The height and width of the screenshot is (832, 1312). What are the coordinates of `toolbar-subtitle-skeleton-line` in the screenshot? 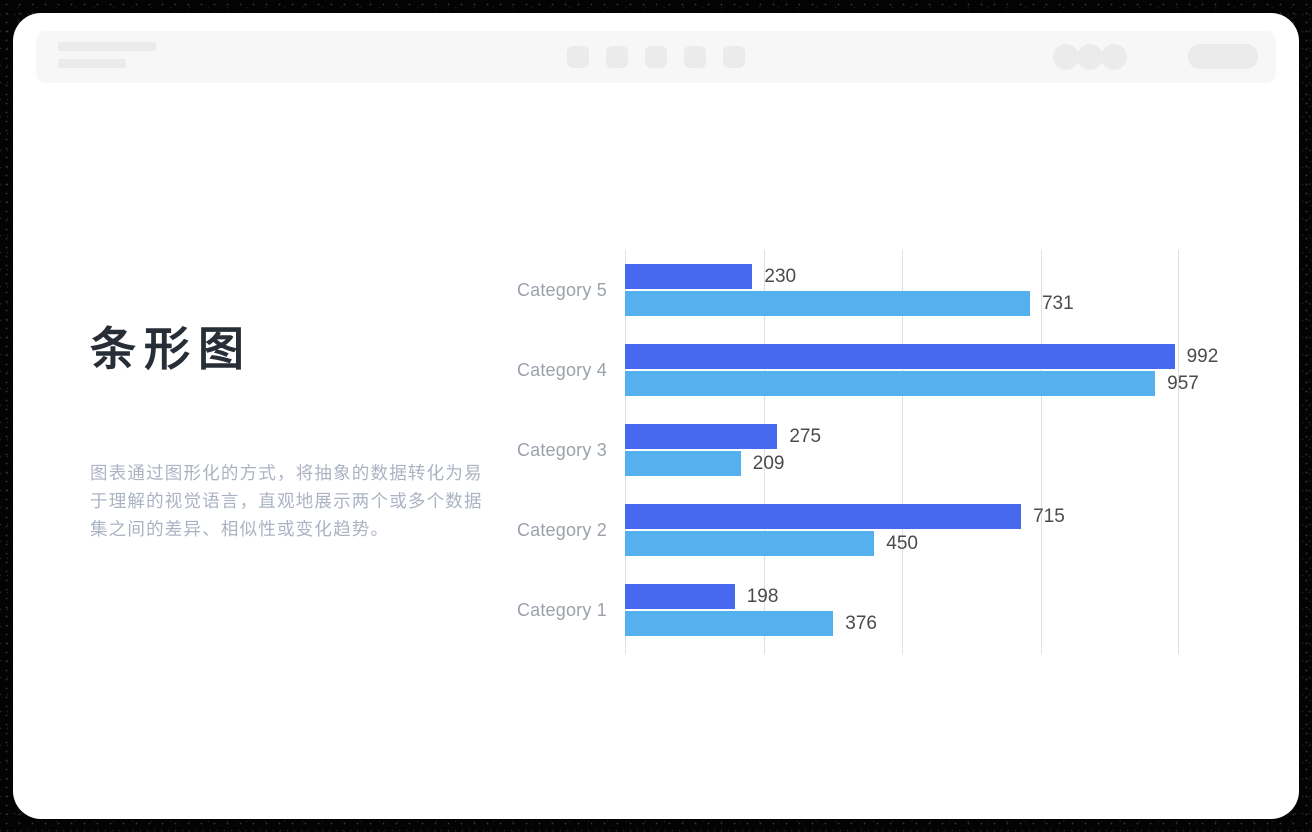 It's located at (92, 63).